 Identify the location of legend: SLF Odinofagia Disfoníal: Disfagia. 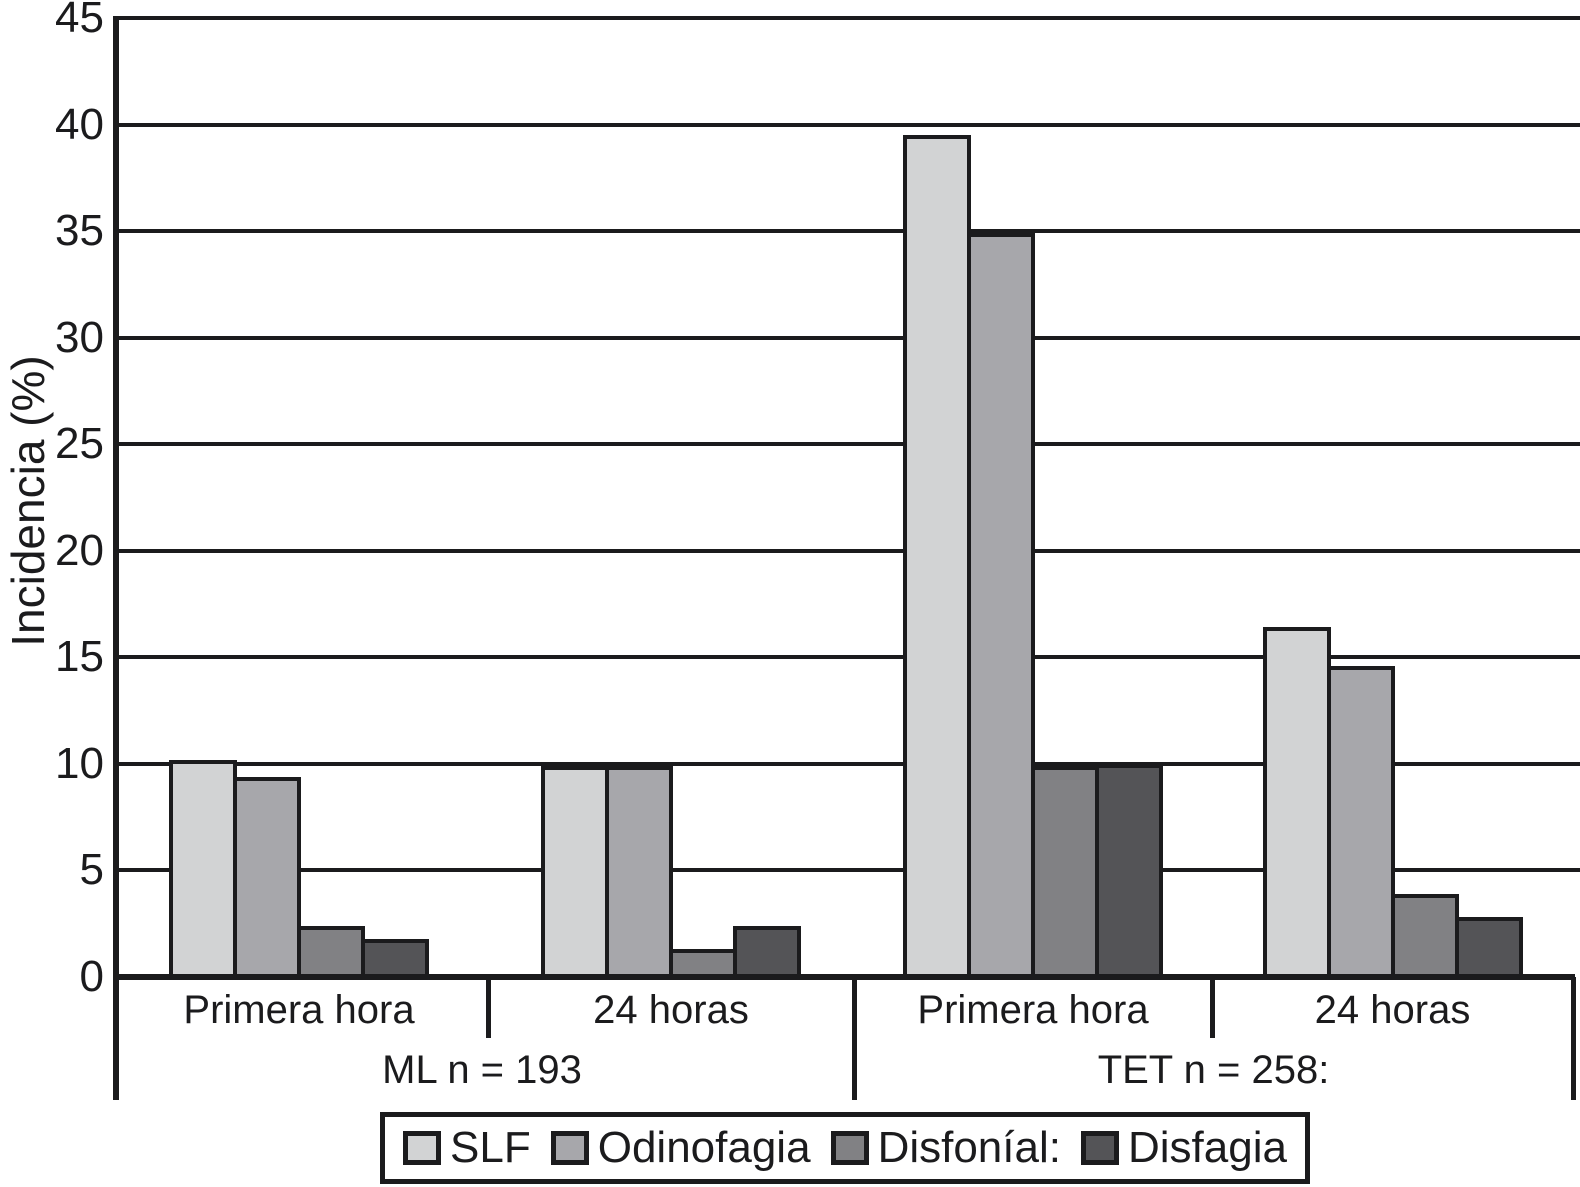
(845, 1148).